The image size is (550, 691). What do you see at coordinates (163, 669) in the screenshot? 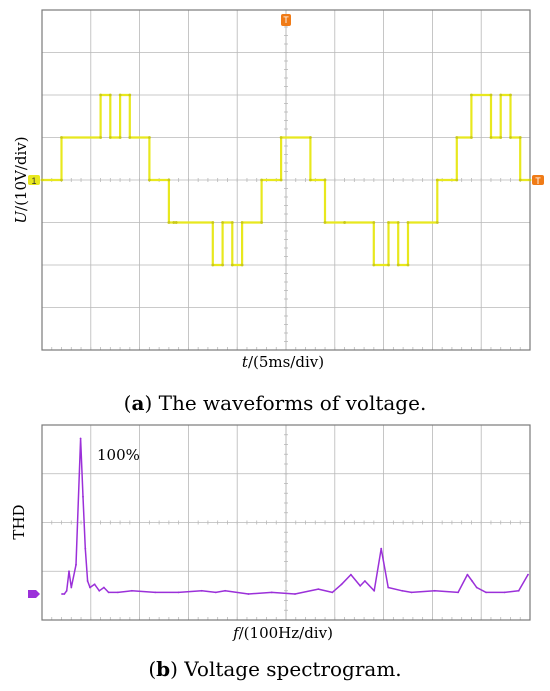
I see `caption-b-label: b` at bounding box center [163, 669].